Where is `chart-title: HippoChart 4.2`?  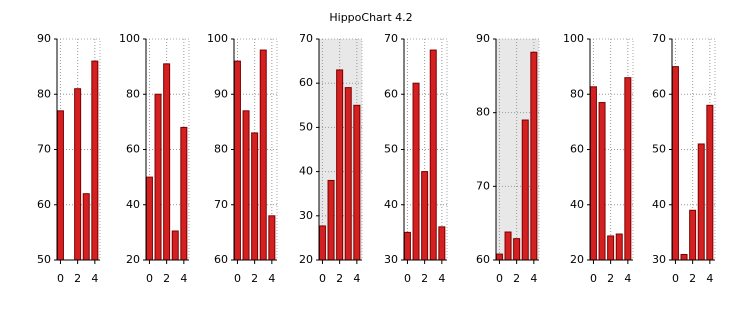
chart-title: HippoChart 4.2 is located at coordinates (370, 17).